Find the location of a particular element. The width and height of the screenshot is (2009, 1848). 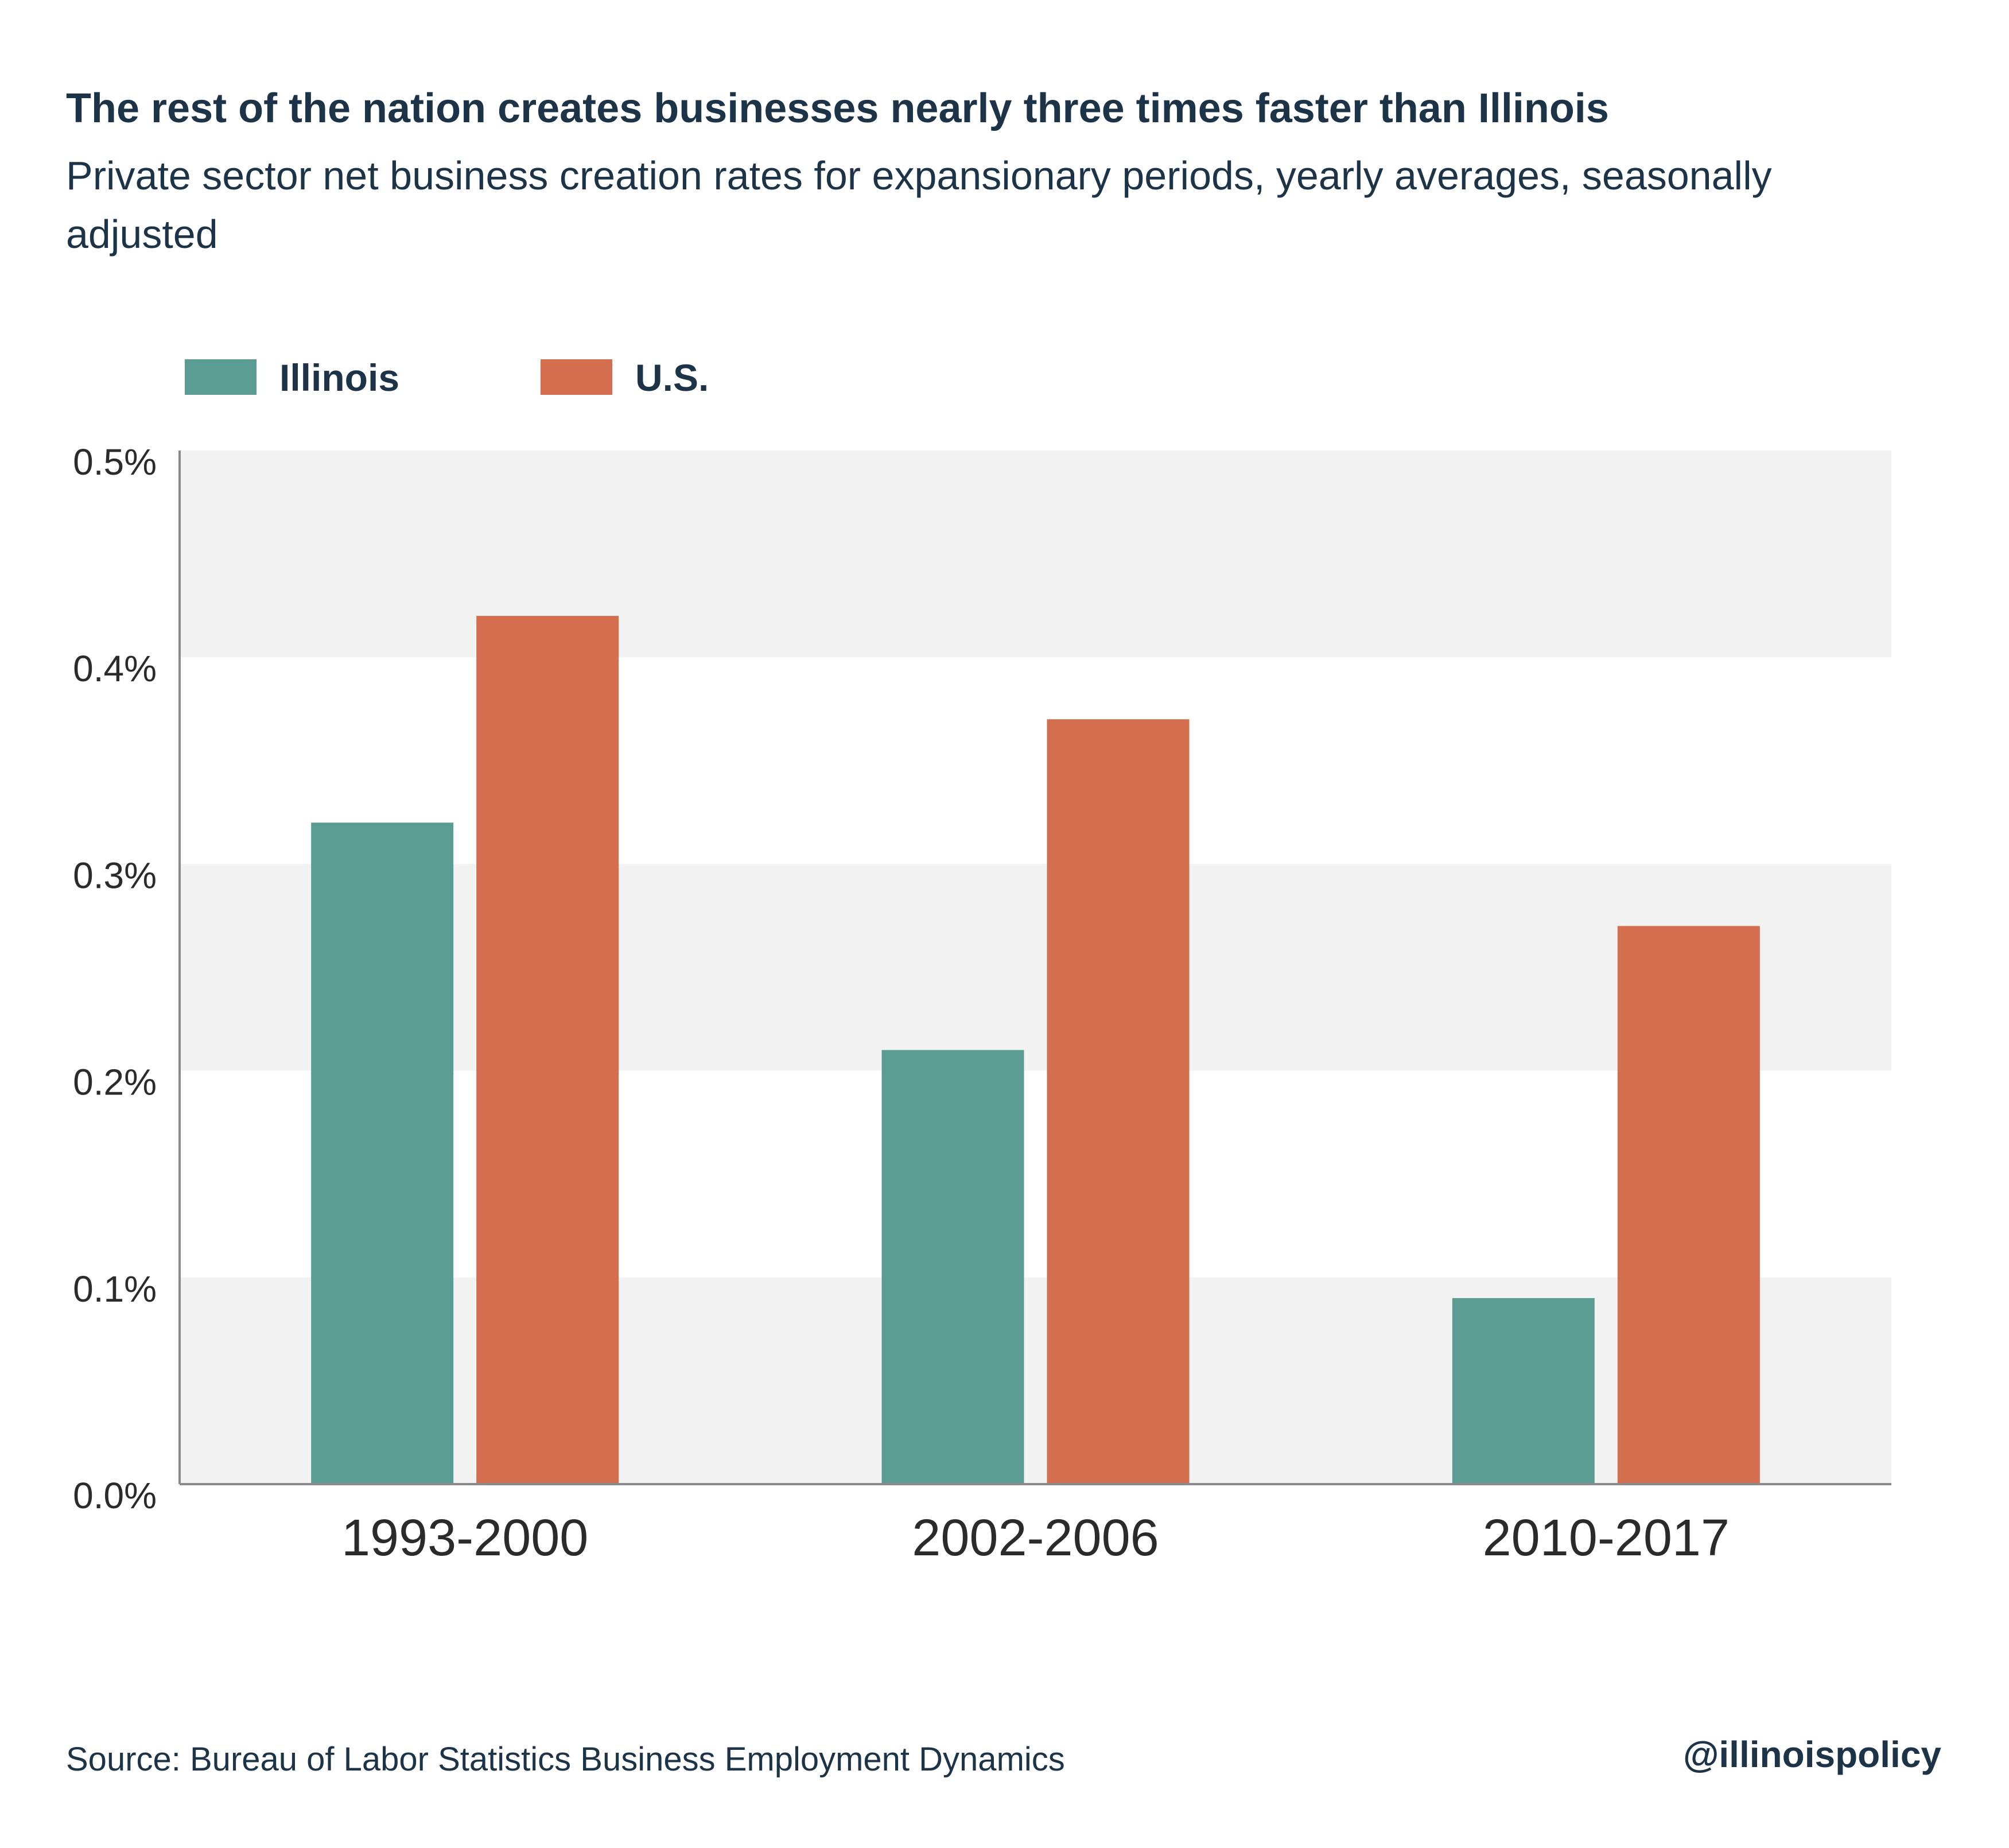

y-tick-label: 0.2% is located at coordinates (115, 1082).